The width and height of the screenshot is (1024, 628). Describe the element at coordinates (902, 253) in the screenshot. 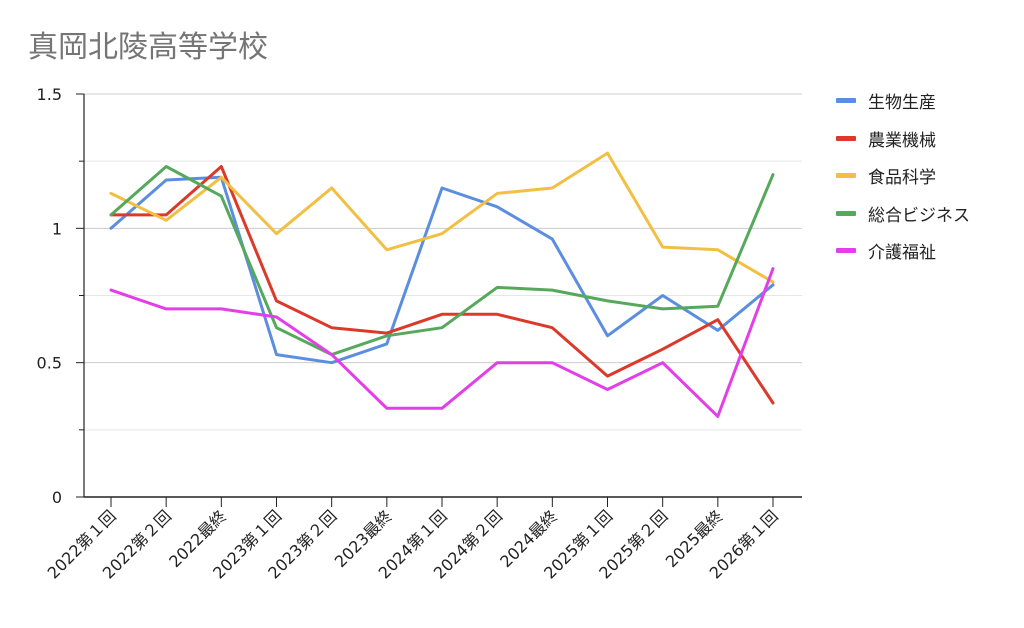

I see `legend-label: 介護福祉` at that location.